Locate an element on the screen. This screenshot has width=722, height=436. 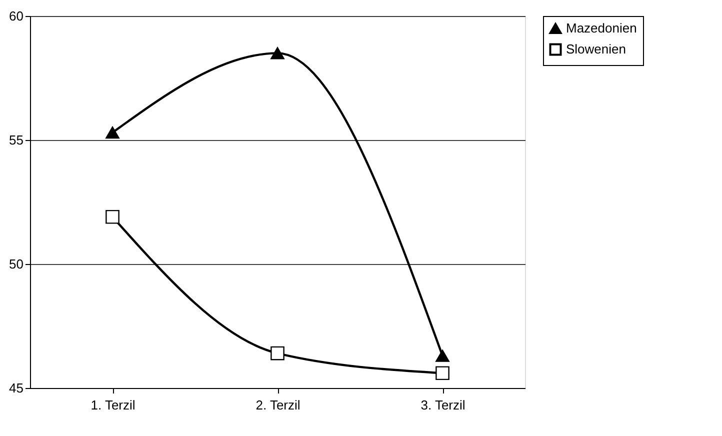
x-tick-label: 1. Terzil is located at coordinates (113, 405).